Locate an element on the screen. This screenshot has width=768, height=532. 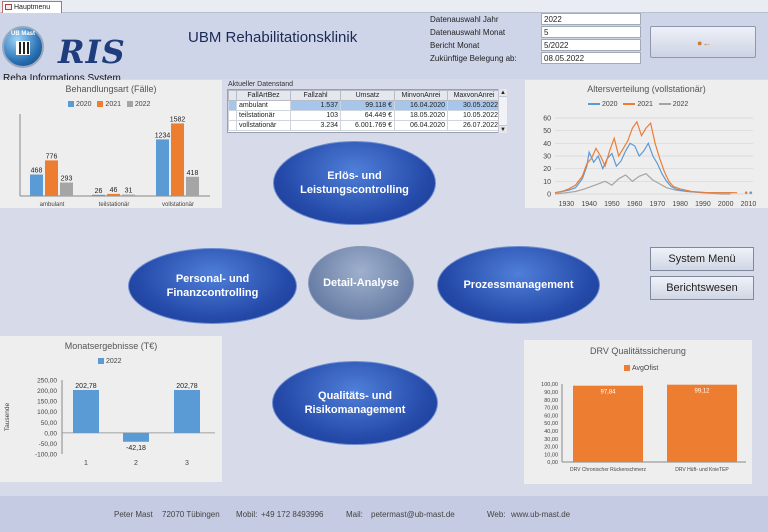
x-tick-label: 1 is located at coordinates (86, 463).